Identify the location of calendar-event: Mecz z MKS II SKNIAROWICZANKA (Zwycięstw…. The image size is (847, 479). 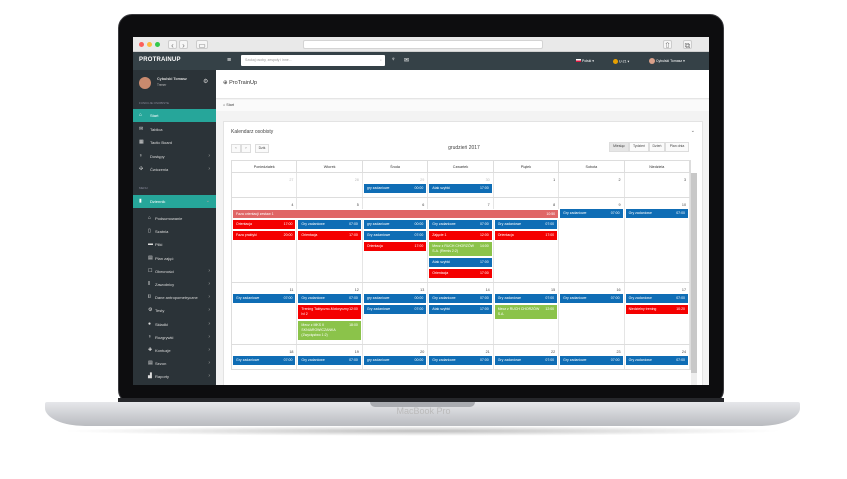
(329, 330).